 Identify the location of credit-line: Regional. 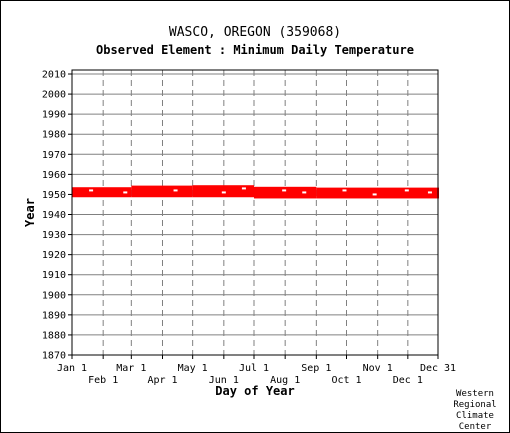
(475, 405).